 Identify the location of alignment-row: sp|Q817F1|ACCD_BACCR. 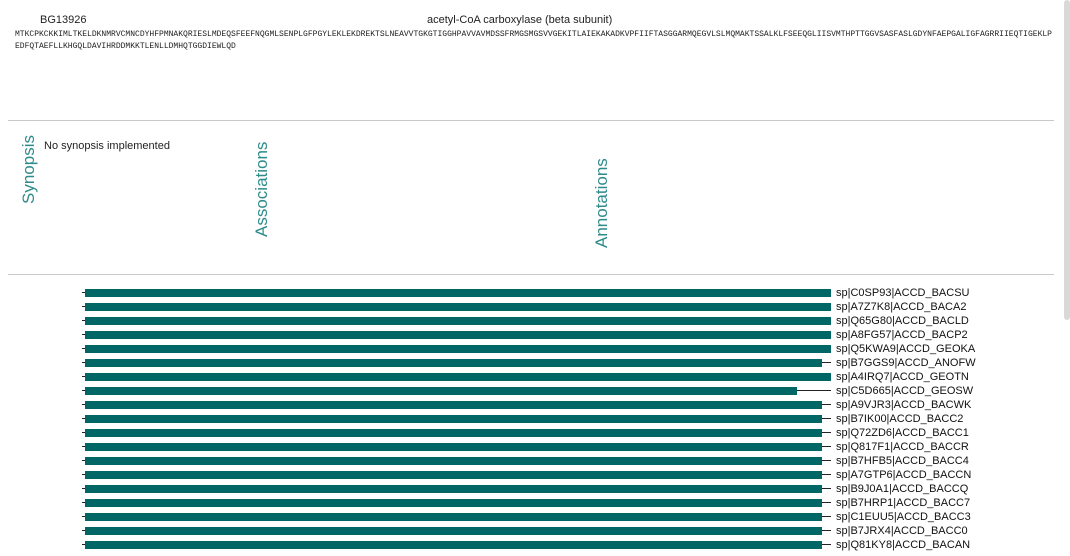
(530, 447).